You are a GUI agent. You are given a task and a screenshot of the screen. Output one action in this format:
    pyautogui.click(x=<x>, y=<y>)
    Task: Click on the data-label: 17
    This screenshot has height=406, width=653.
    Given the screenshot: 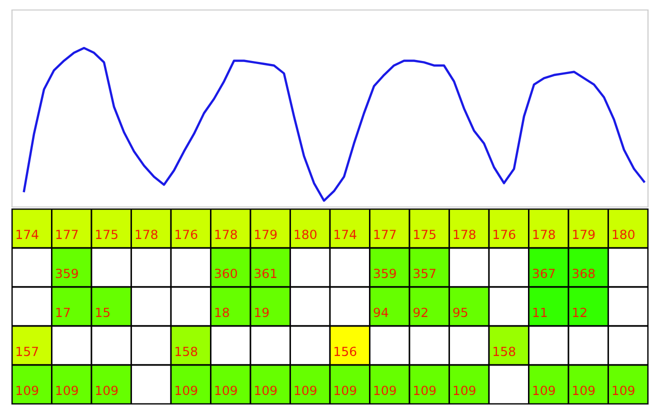 What is the action you would take?
    pyautogui.click(x=63, y=312)
    